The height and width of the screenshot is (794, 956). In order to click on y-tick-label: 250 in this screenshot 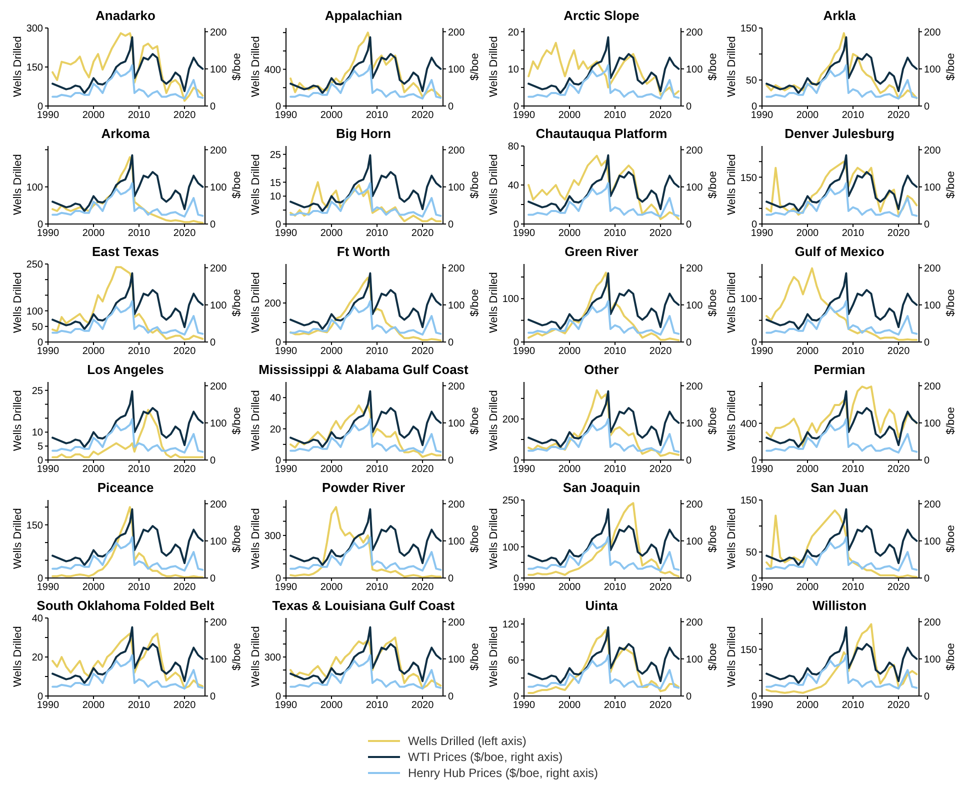, I will do `click(511, 501)`.